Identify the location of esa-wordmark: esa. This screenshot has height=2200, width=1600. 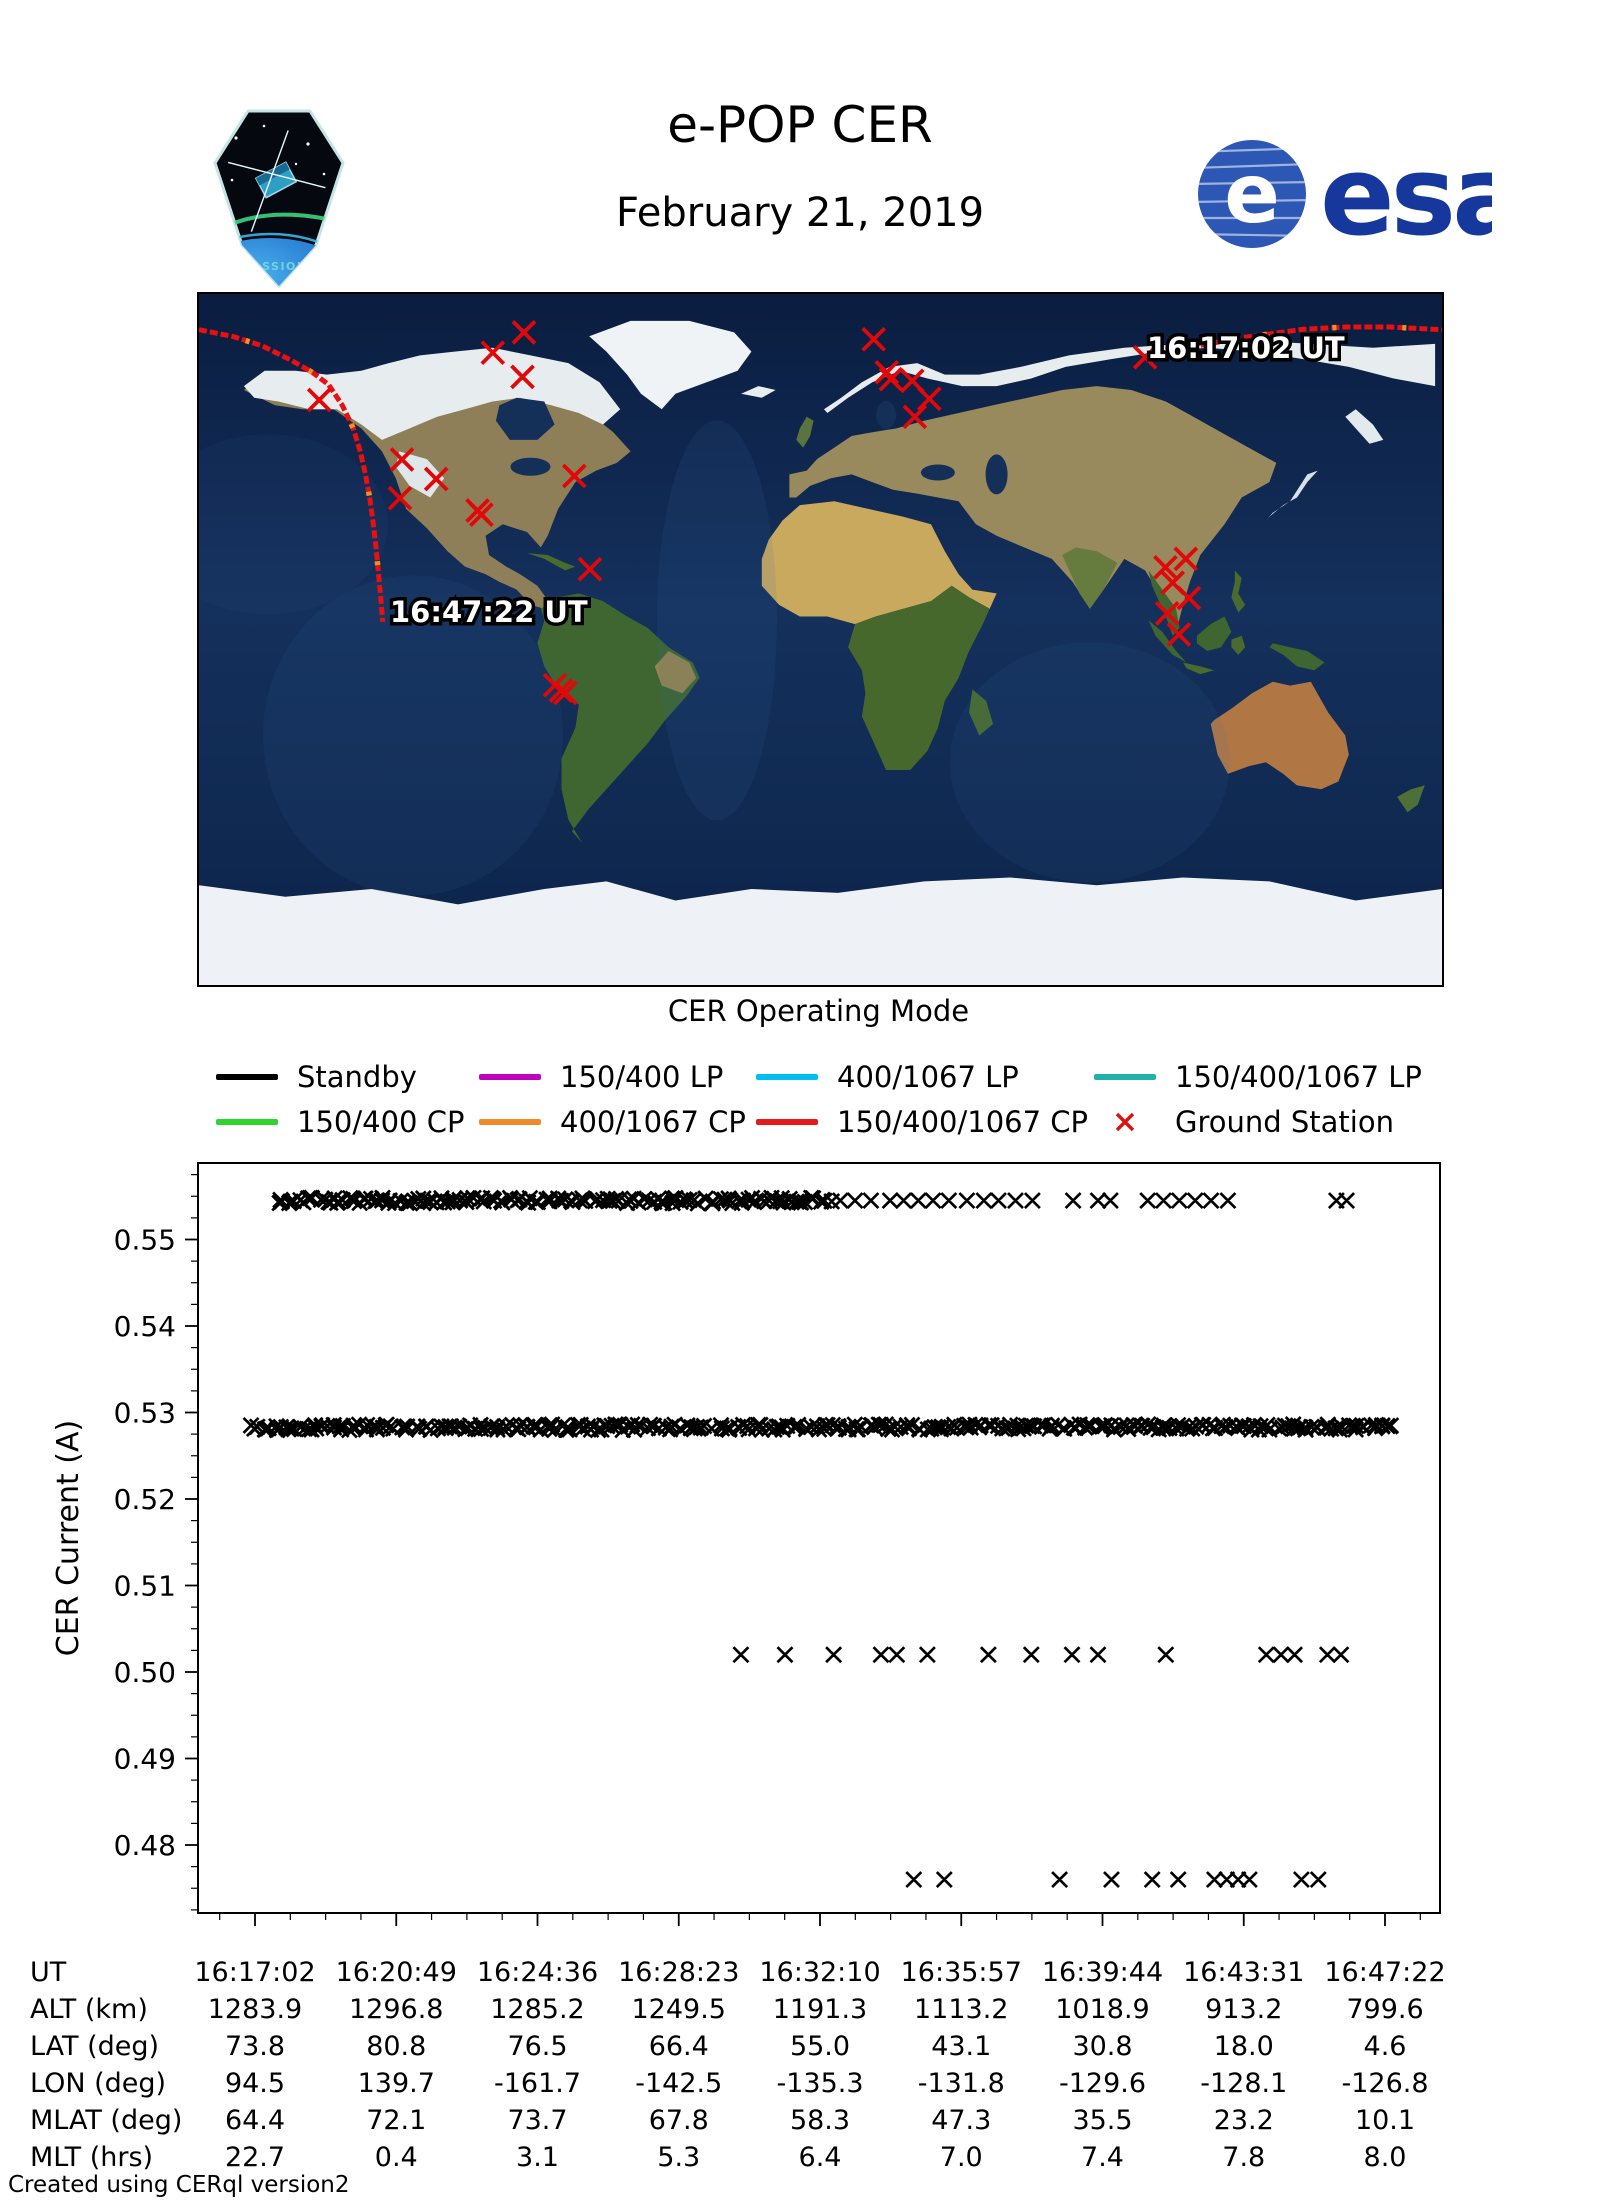
(1406, 196).